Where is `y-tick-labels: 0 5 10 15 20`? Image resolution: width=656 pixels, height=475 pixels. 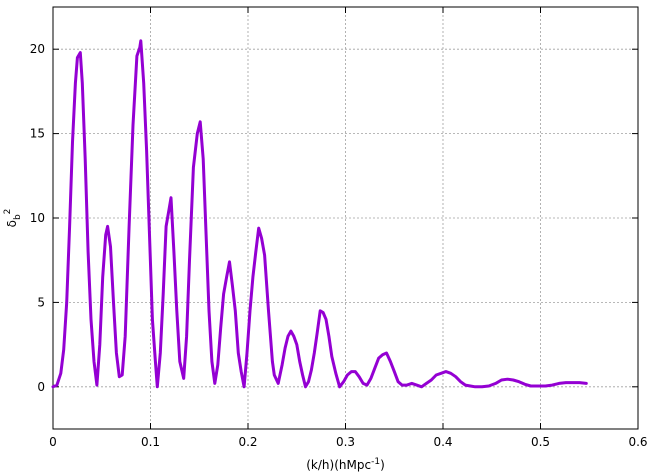
y-tick-labels: 0 5 10 15 20 is located at coordinates (37, 218).